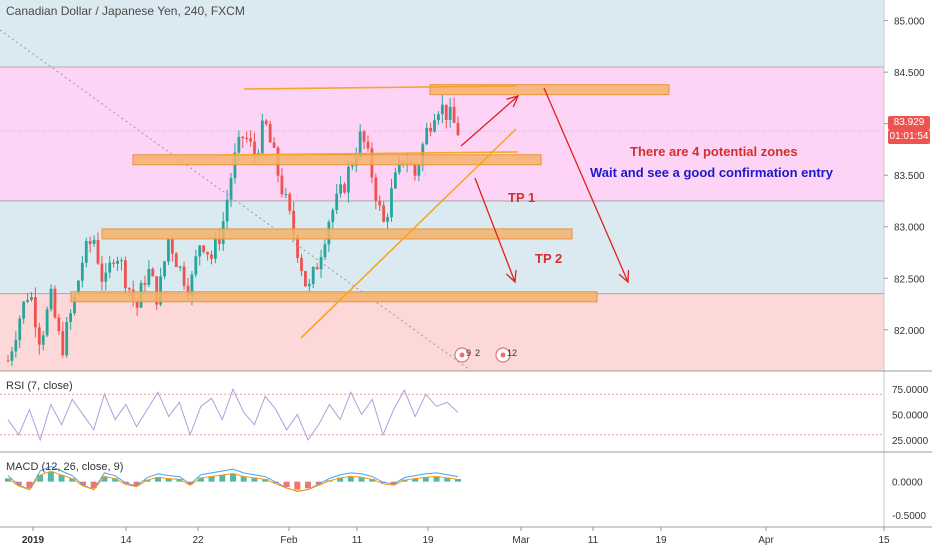 Image resolution: width=932 pixels, height=550 pixels. Describe the element at coordinates (462, 355) in the screenshot. I see `event-marker-dot` at that location.